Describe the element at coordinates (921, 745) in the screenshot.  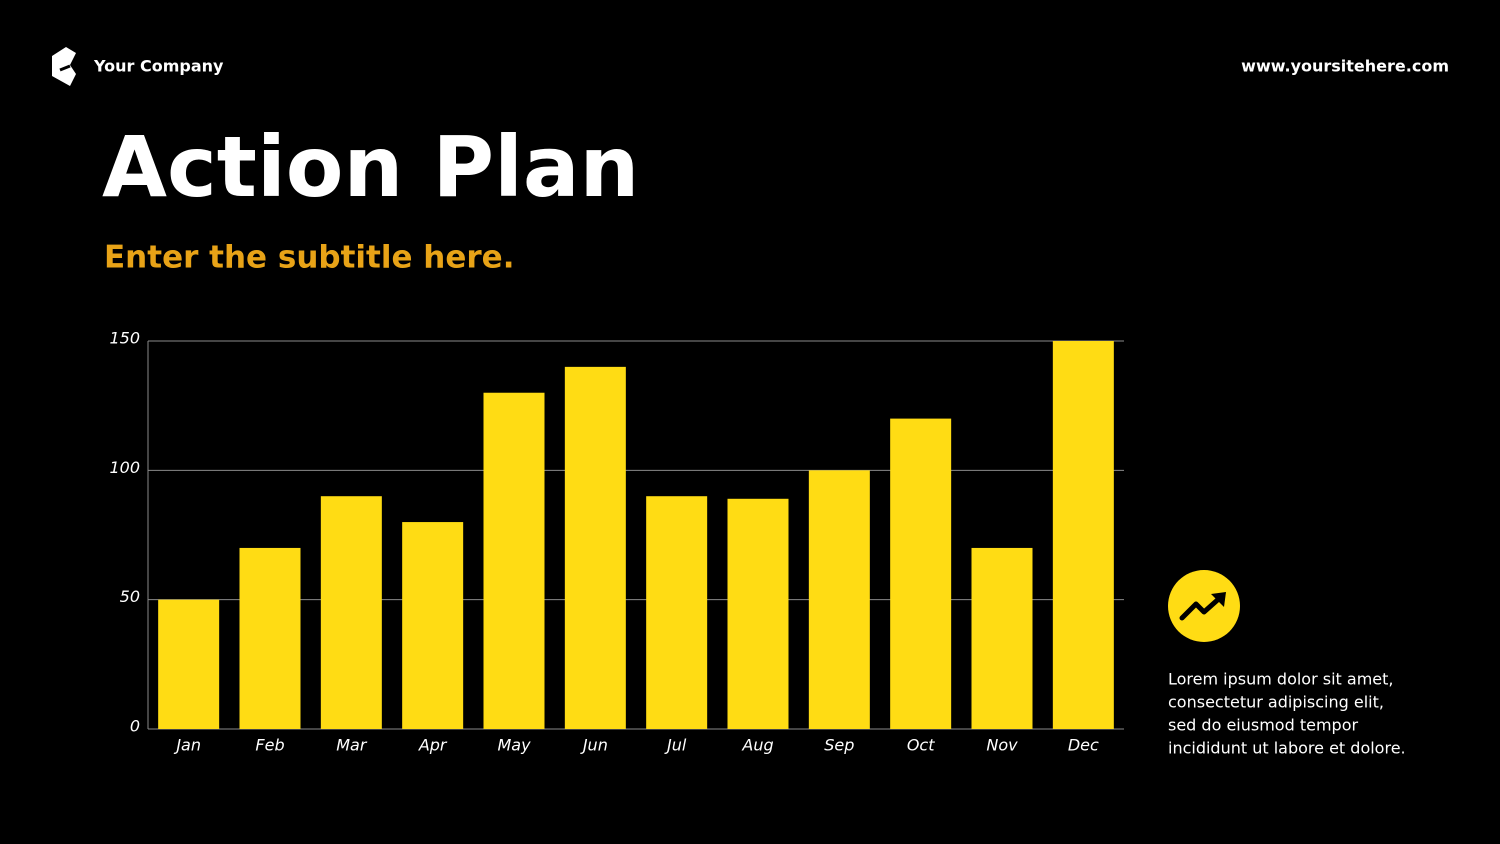
I see `x-tick-label: Oct` at that location.